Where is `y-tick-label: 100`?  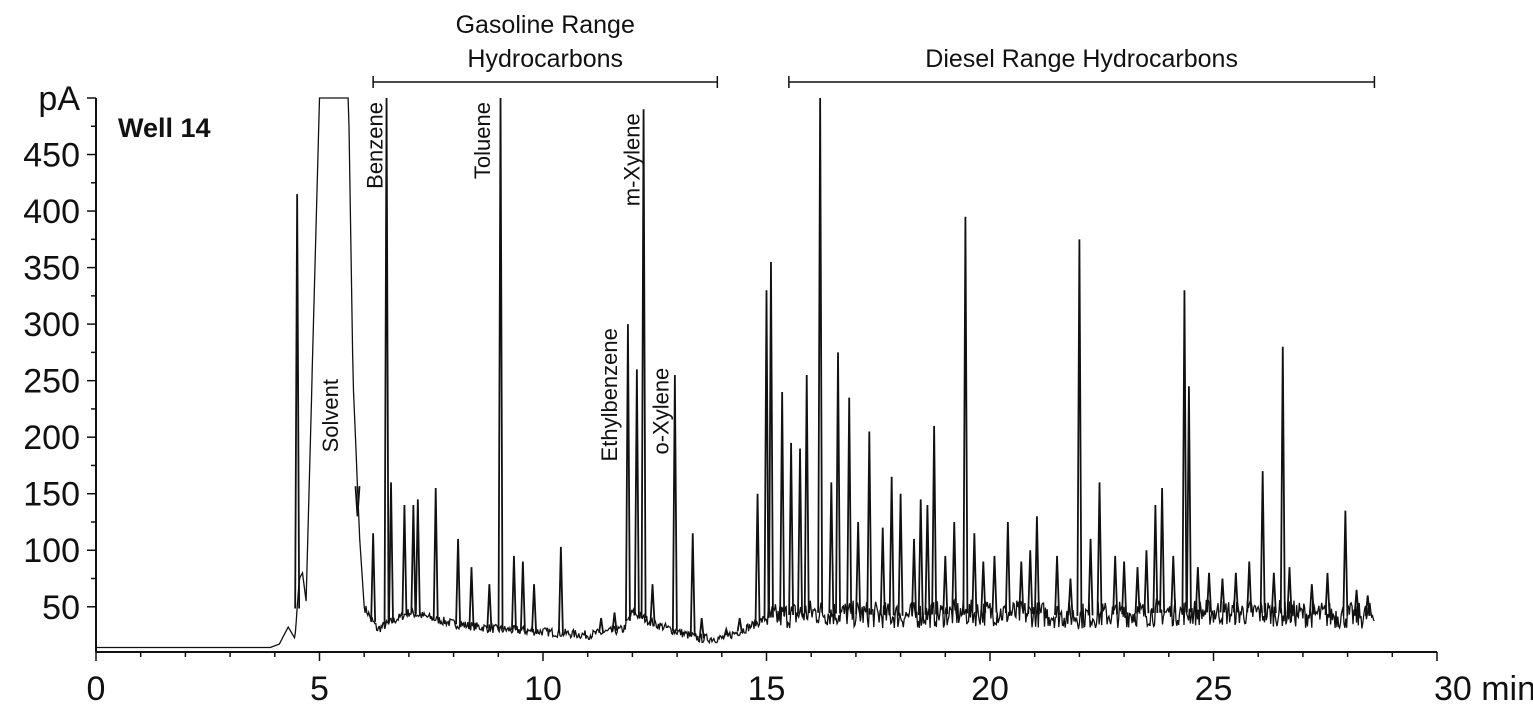
y-tick-label: 100 is located at coordinates (51, 551).